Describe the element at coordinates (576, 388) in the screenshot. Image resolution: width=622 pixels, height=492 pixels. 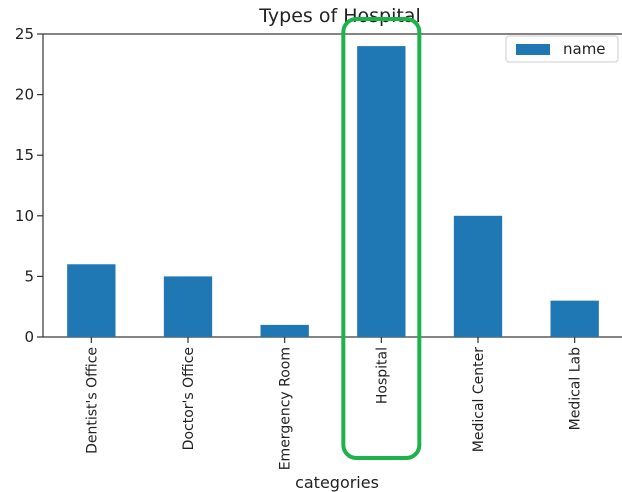
I see `x-tick-label: Medical Lab` at that location.